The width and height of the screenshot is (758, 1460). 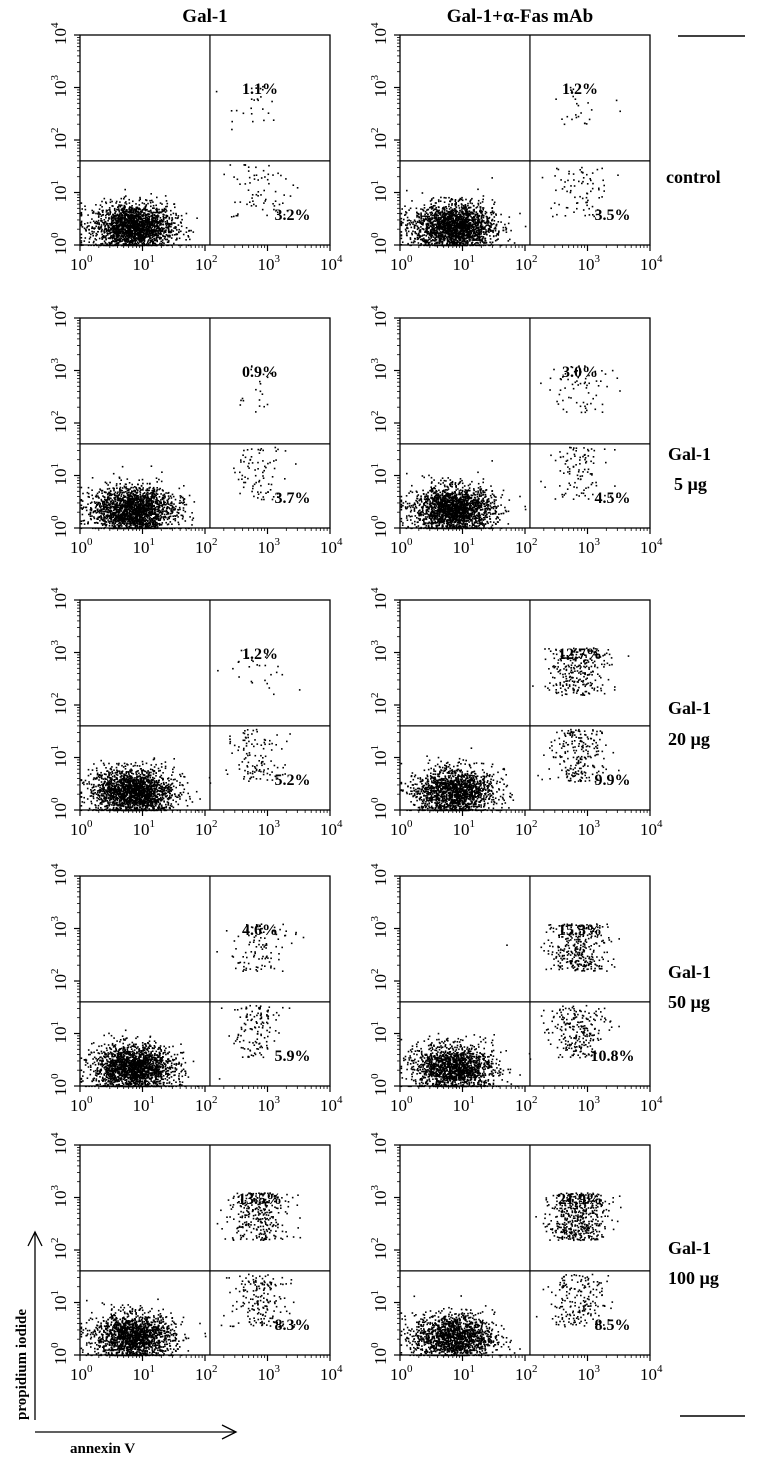 I want to click on panel-2-xtick-3: 10³, so click(x=269, y=546).